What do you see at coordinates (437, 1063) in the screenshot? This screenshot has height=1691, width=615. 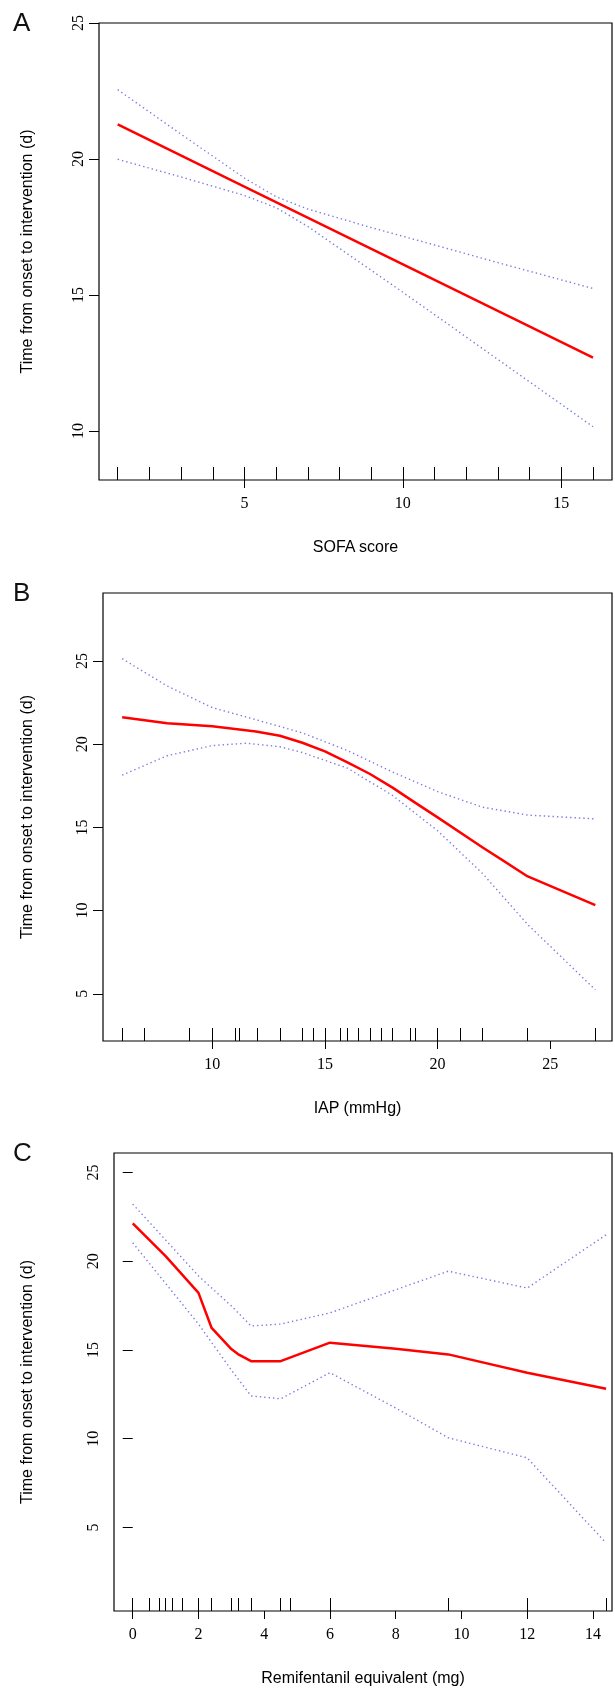 I see `x-tick-label: 20` at bounding box center [437, 1063].